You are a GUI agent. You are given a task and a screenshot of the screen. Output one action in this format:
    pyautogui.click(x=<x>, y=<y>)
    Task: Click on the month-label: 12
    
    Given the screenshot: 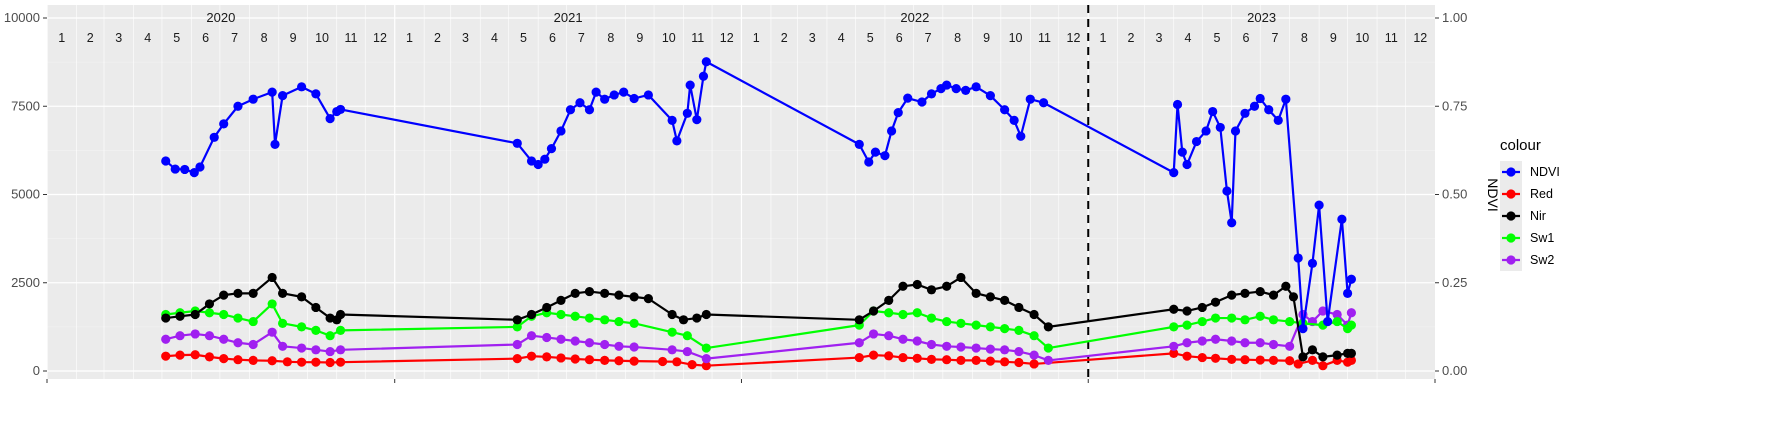 What is the action you would take?
    pyautogui.click(x=380, y=38)
    